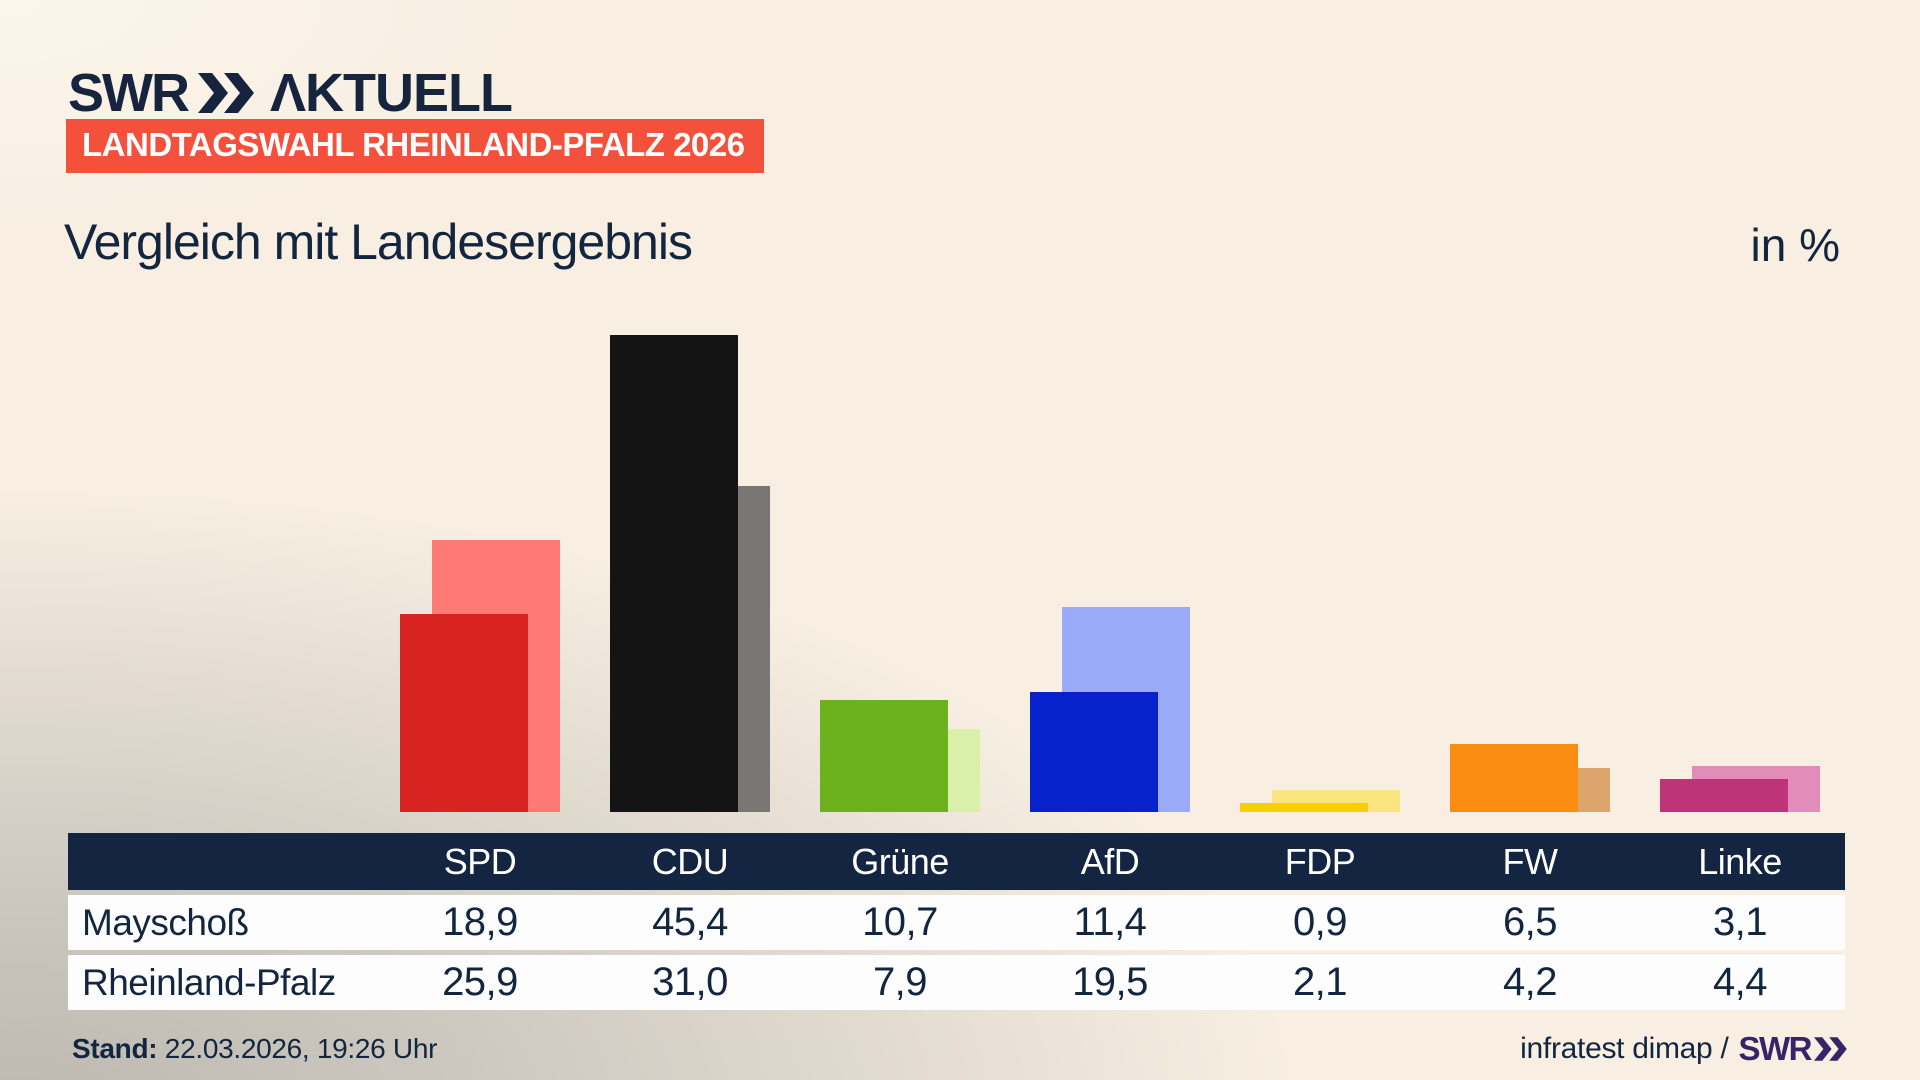  Describe the element at coordinates (391, 93) in the screenshot. I see `aktuell-wordmark: ΛKTUELL` at that location.